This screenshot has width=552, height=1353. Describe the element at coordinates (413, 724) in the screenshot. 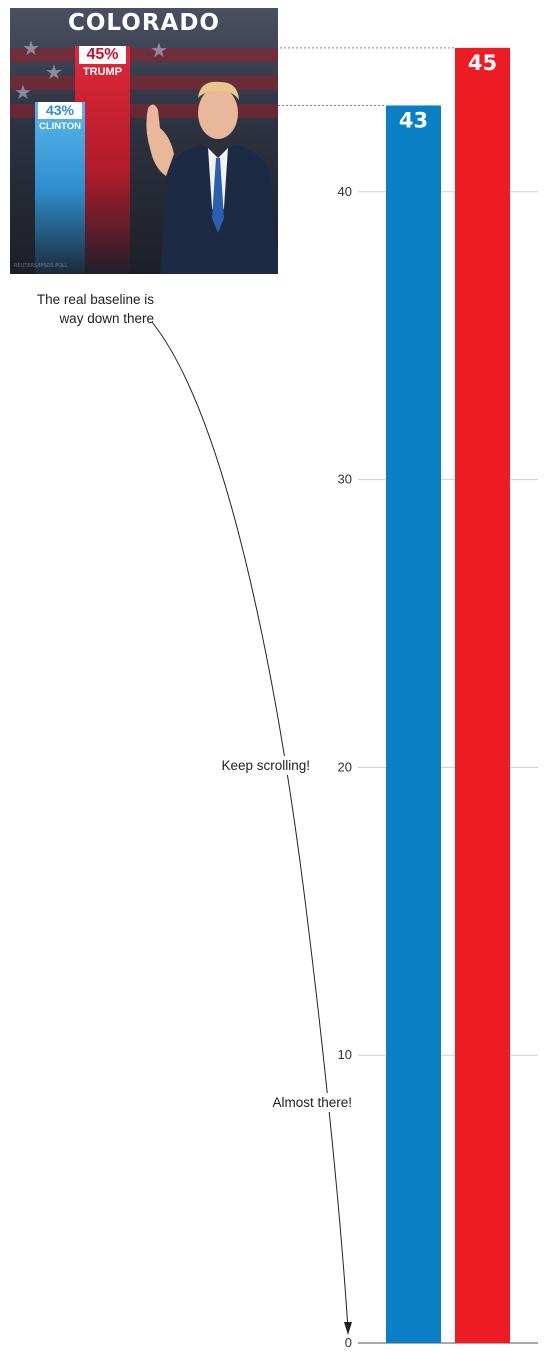

I see `bar-clinton` at that location.